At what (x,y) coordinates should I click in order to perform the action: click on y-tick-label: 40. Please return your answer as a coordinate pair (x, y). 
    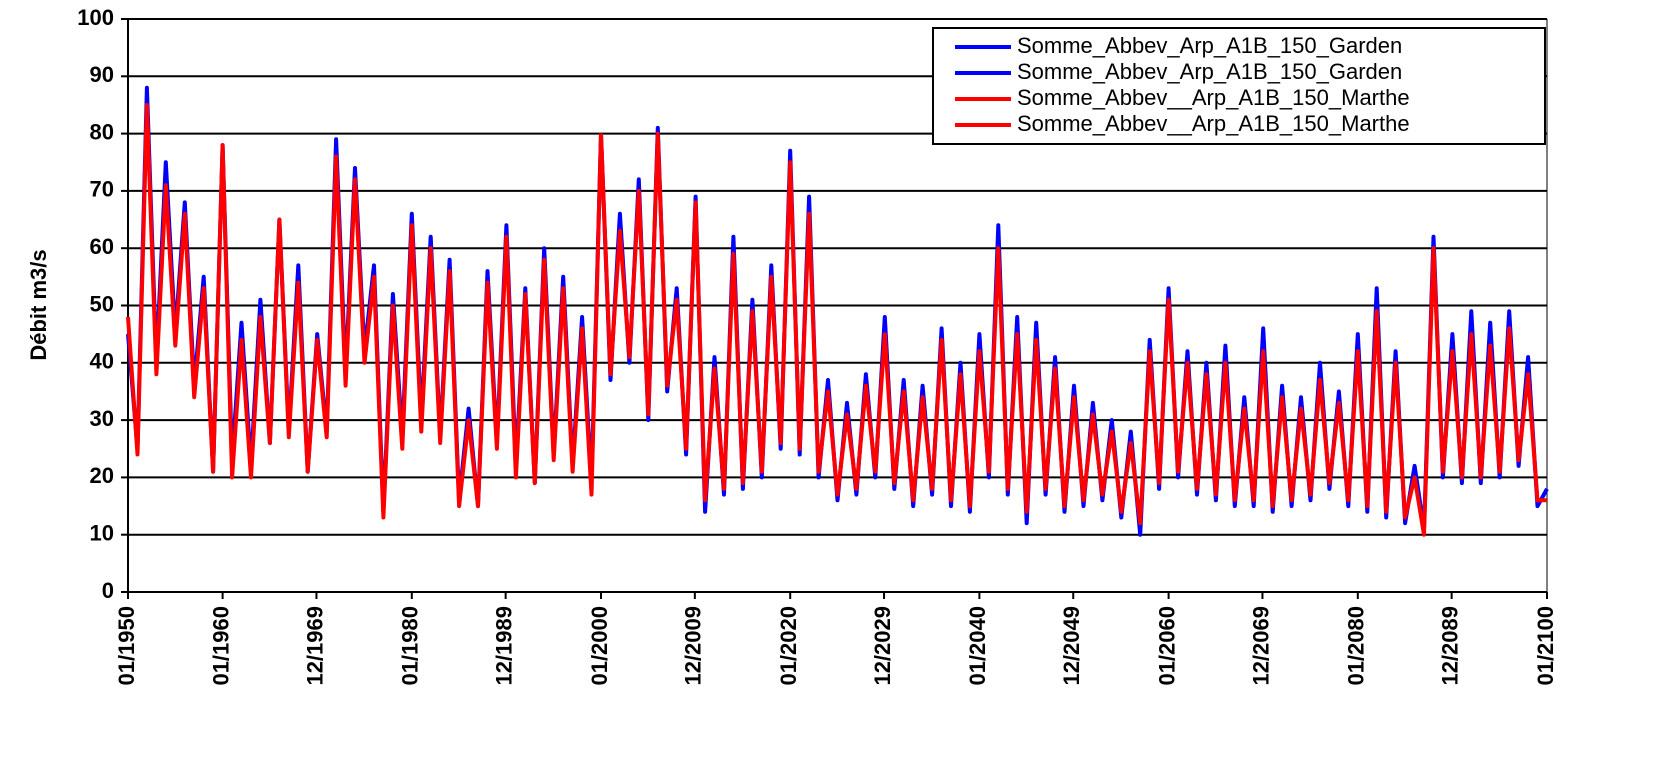
    Looking at the image, I should click on (102, 361).